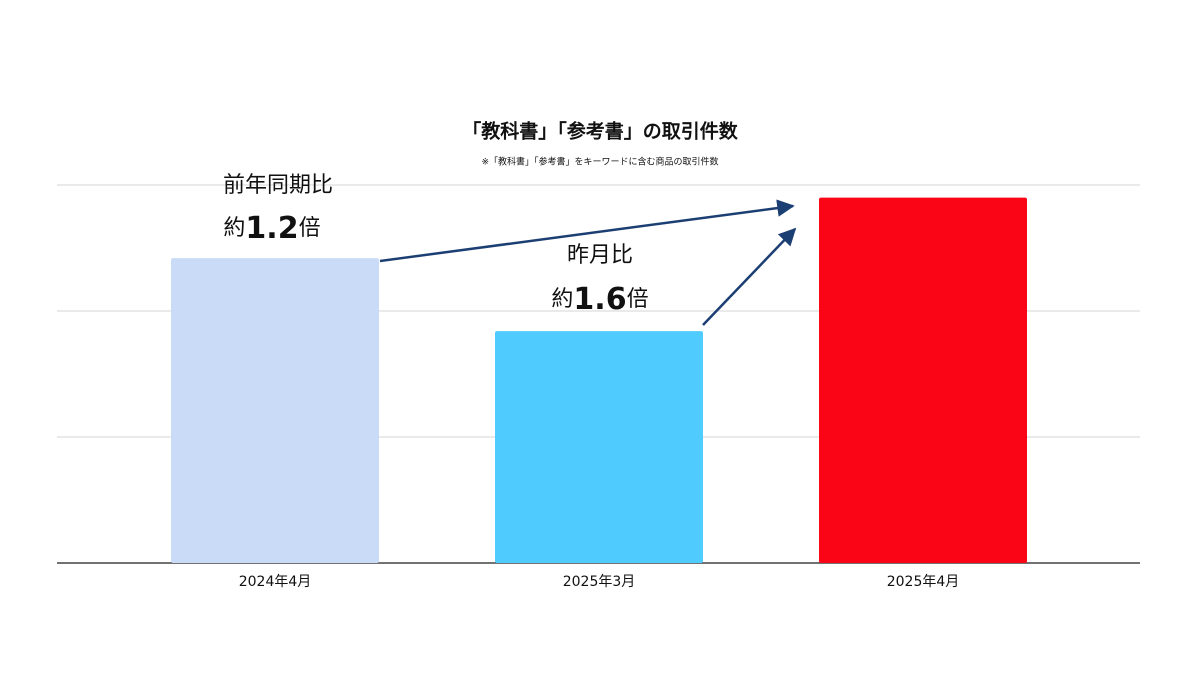 The width and height of the screenshot is (1200, 700). I want to click on annotation-heading: 昨月比, so click(600, 255).